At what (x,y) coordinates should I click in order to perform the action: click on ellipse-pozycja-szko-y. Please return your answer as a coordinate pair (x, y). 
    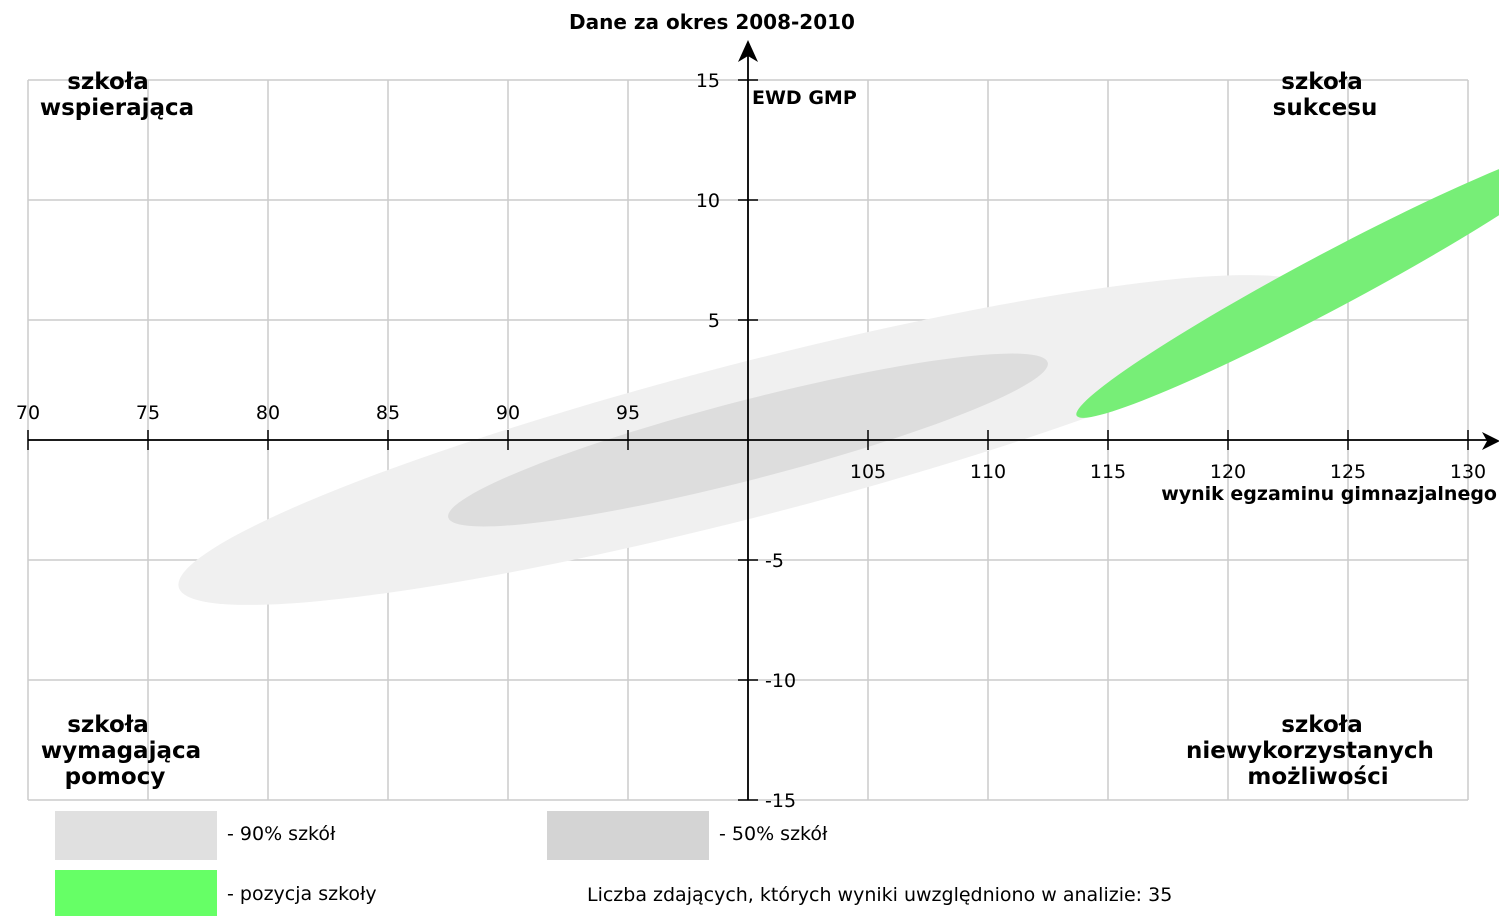
    Looking at the image, I should click on (1287, 281).